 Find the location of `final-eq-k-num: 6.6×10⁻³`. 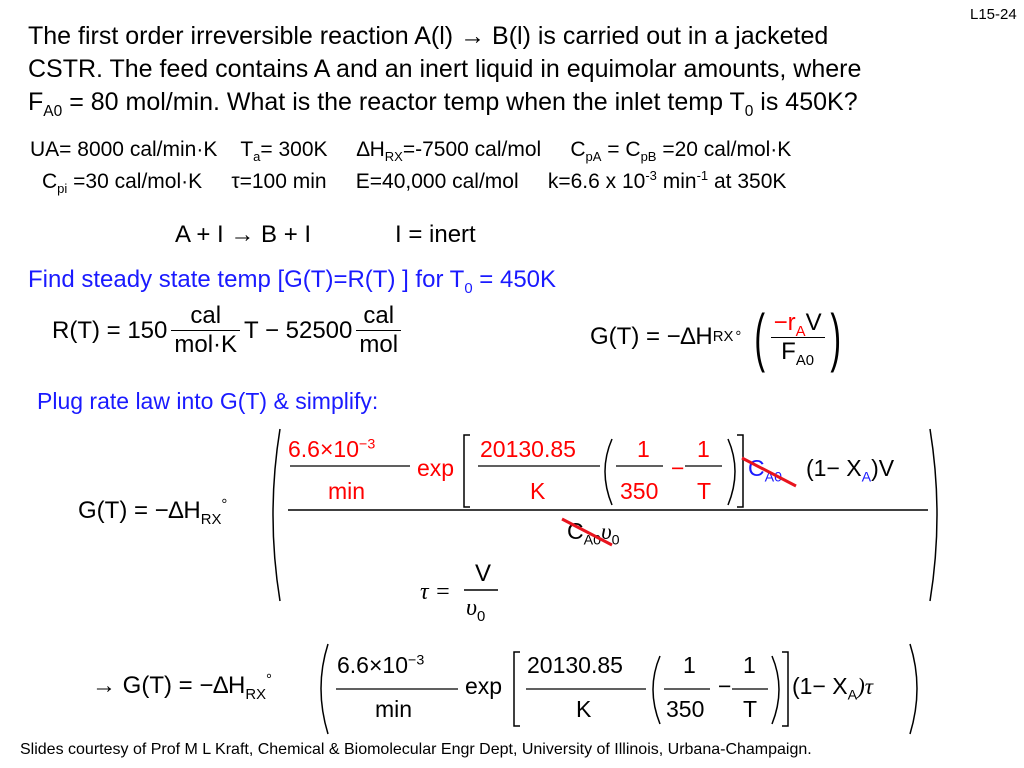

final-eq-k-num: 6.6×10⁻³ is located at coordinates (381, 665).